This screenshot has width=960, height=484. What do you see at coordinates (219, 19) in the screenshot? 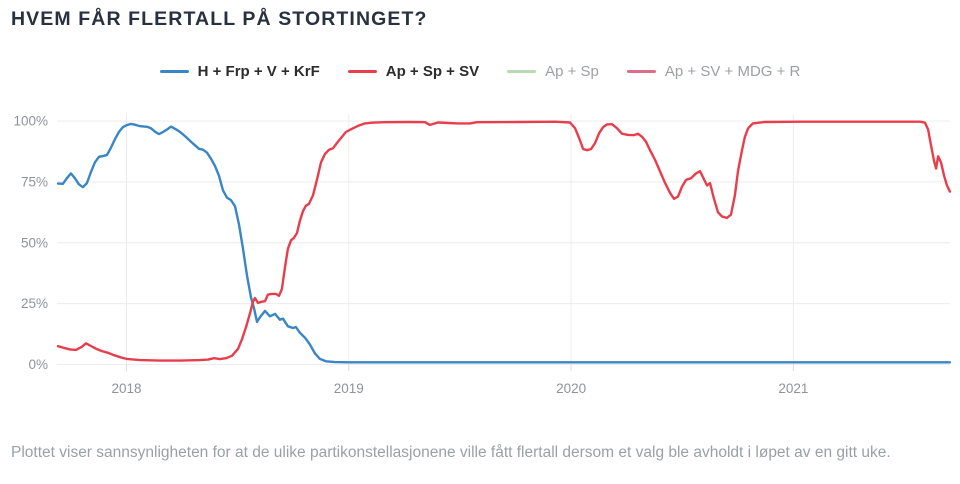
I see `page-title: HVEM FÅR FLERTALL PÅ STORTINGET?` at bounding box center [219, 19].